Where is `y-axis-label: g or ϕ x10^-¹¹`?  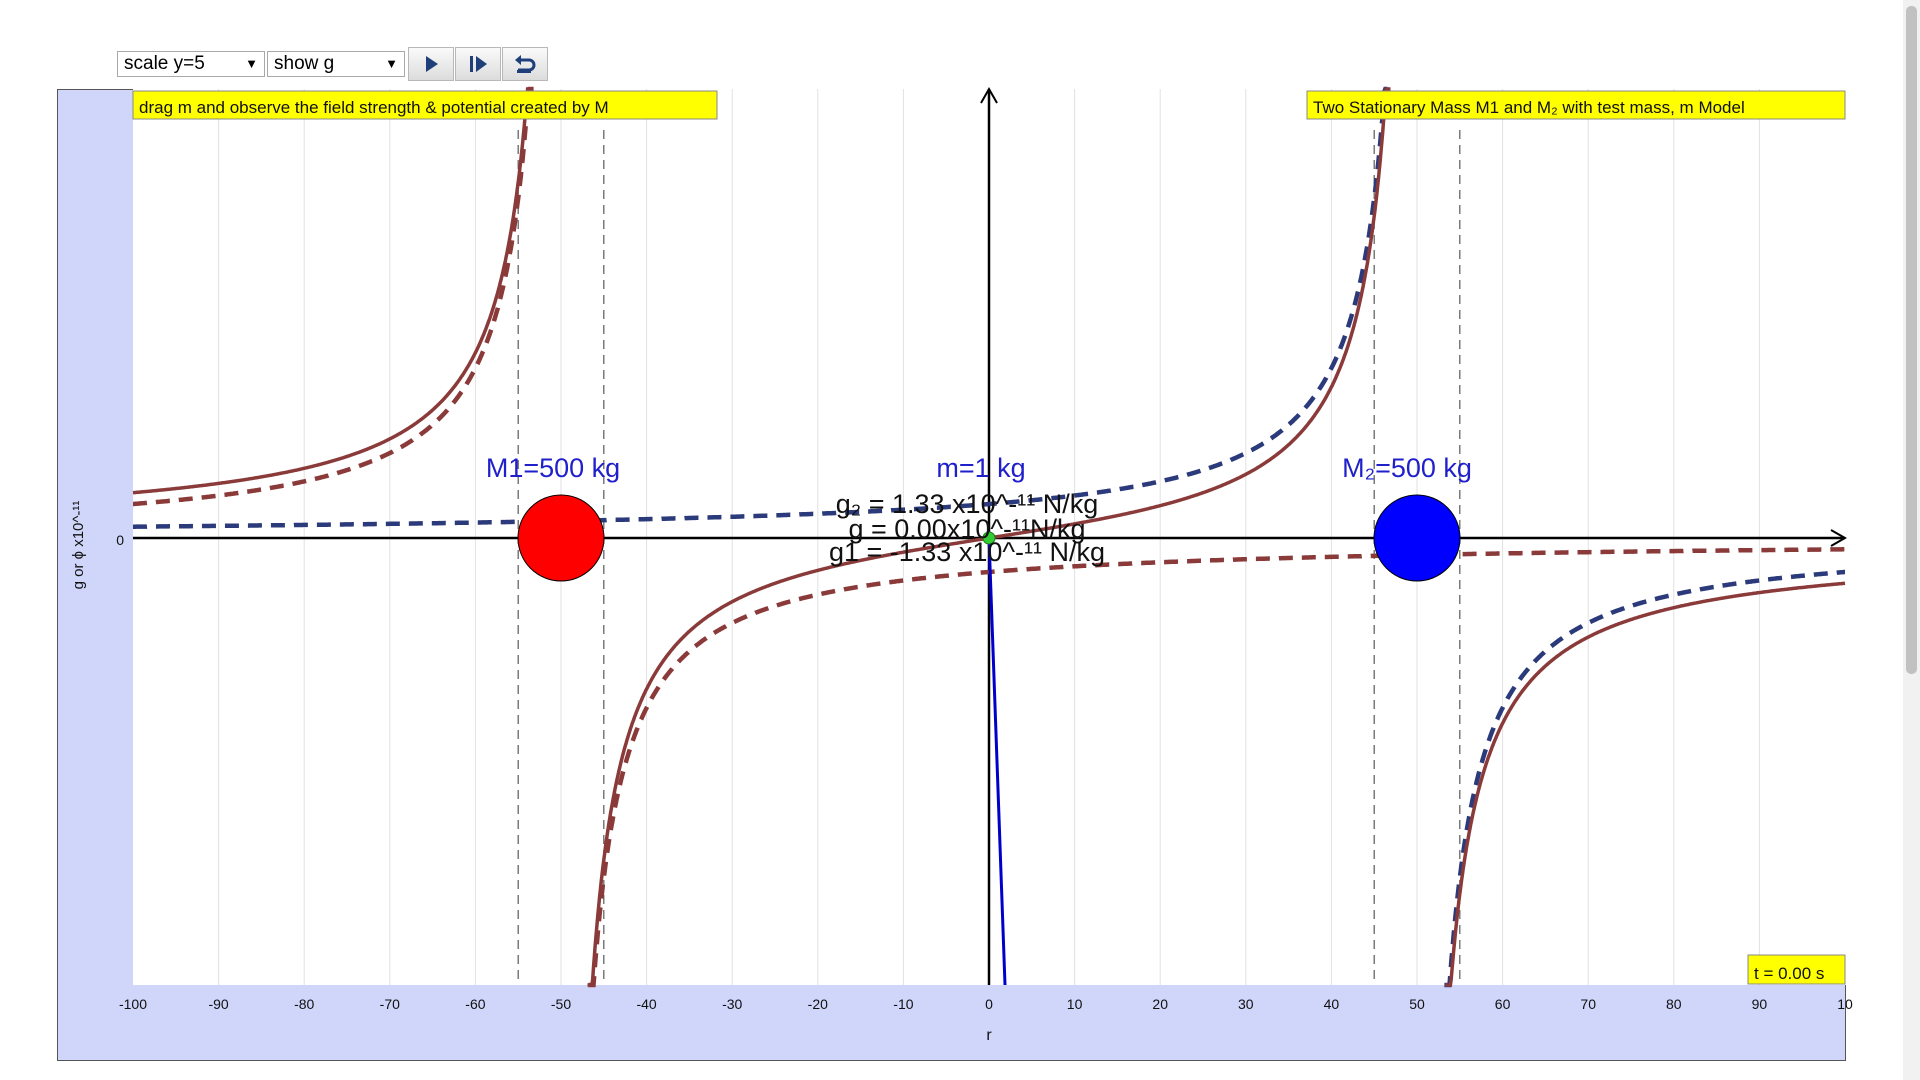
y-axis-label: g or ϕ x10^-¹¹ is located at coordinates (78, 545).